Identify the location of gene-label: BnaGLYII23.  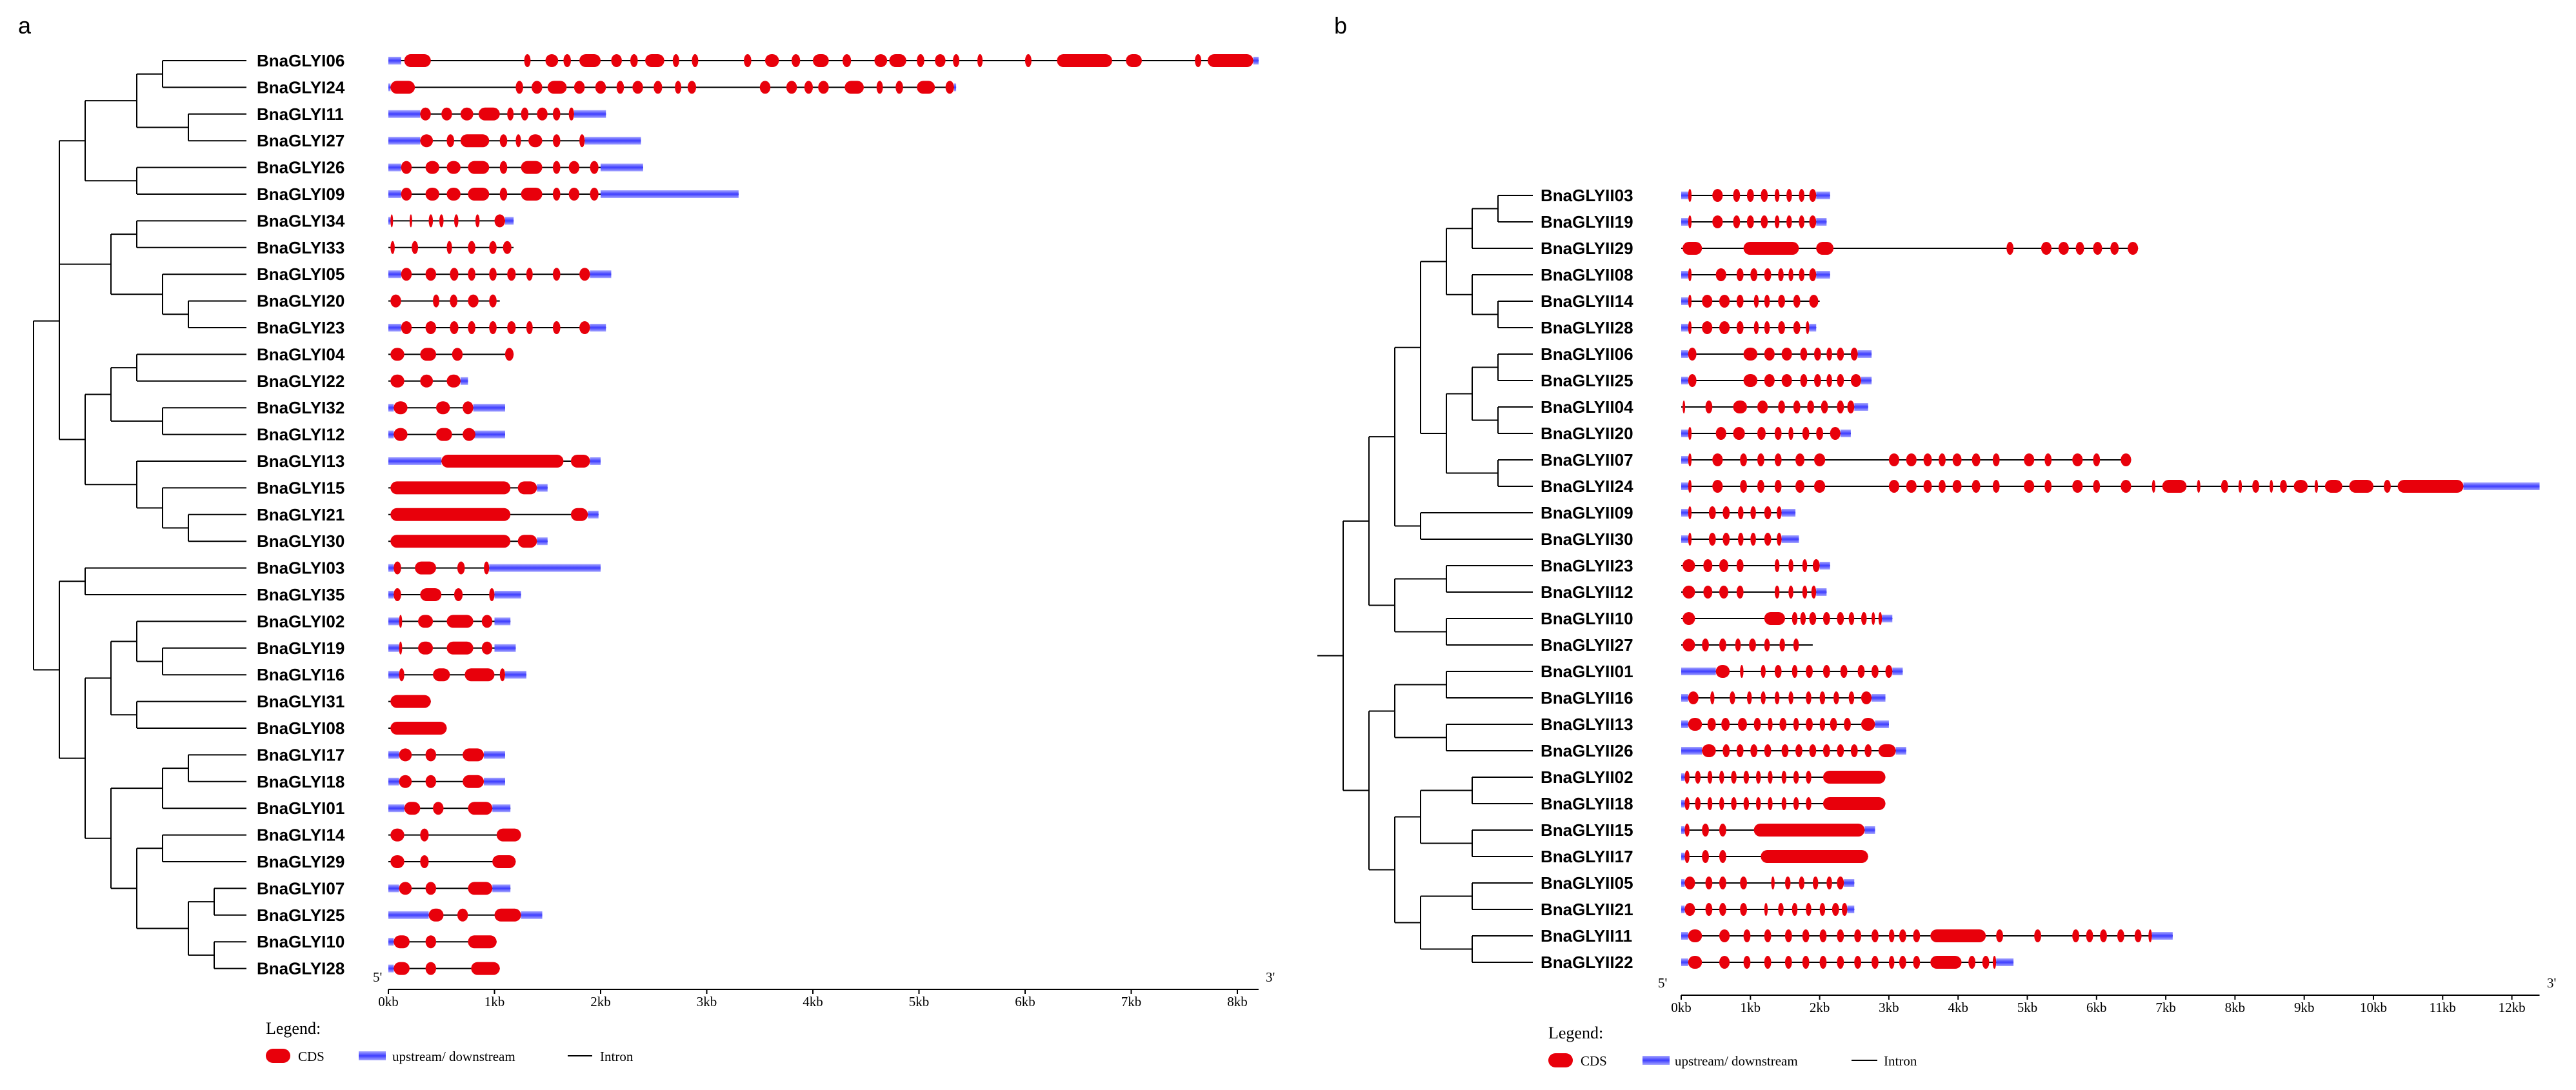
(1587, 565).